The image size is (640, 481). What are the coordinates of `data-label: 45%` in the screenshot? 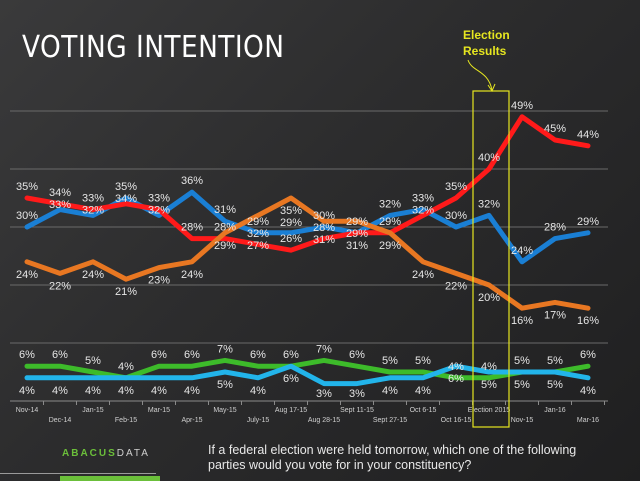 It's located at (555, 129).